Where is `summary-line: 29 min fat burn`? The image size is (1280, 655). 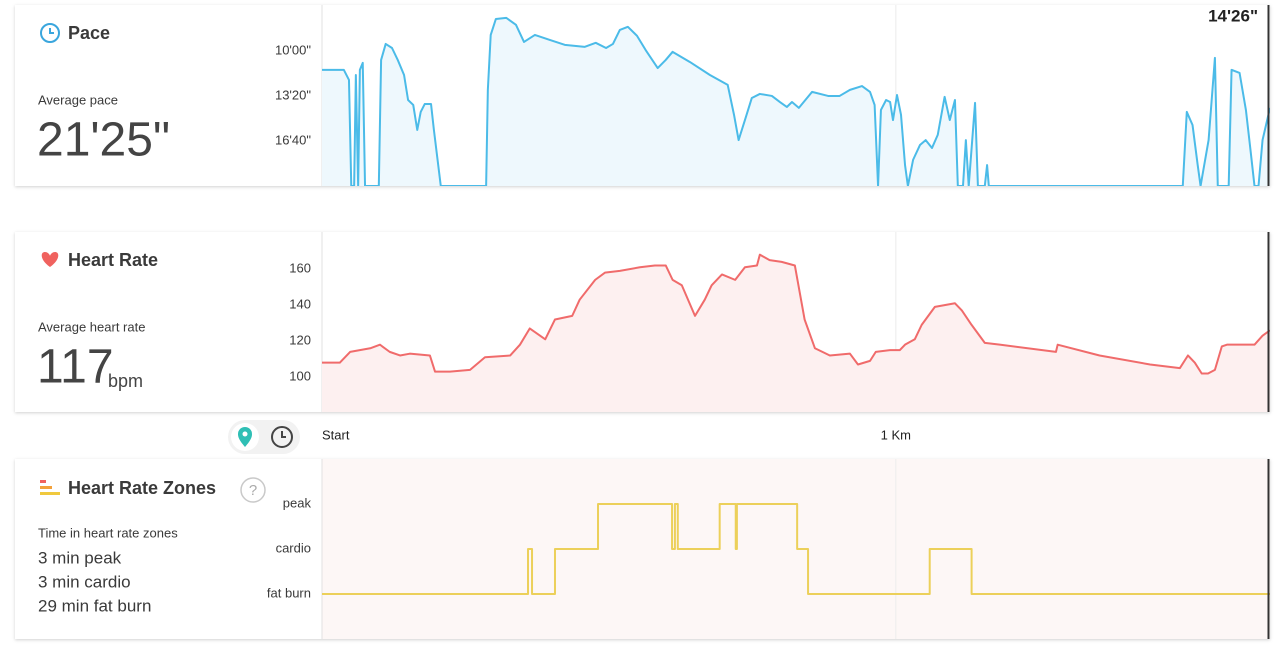 summary-line: 29 min fat burn is located at coordinates (94, 605).